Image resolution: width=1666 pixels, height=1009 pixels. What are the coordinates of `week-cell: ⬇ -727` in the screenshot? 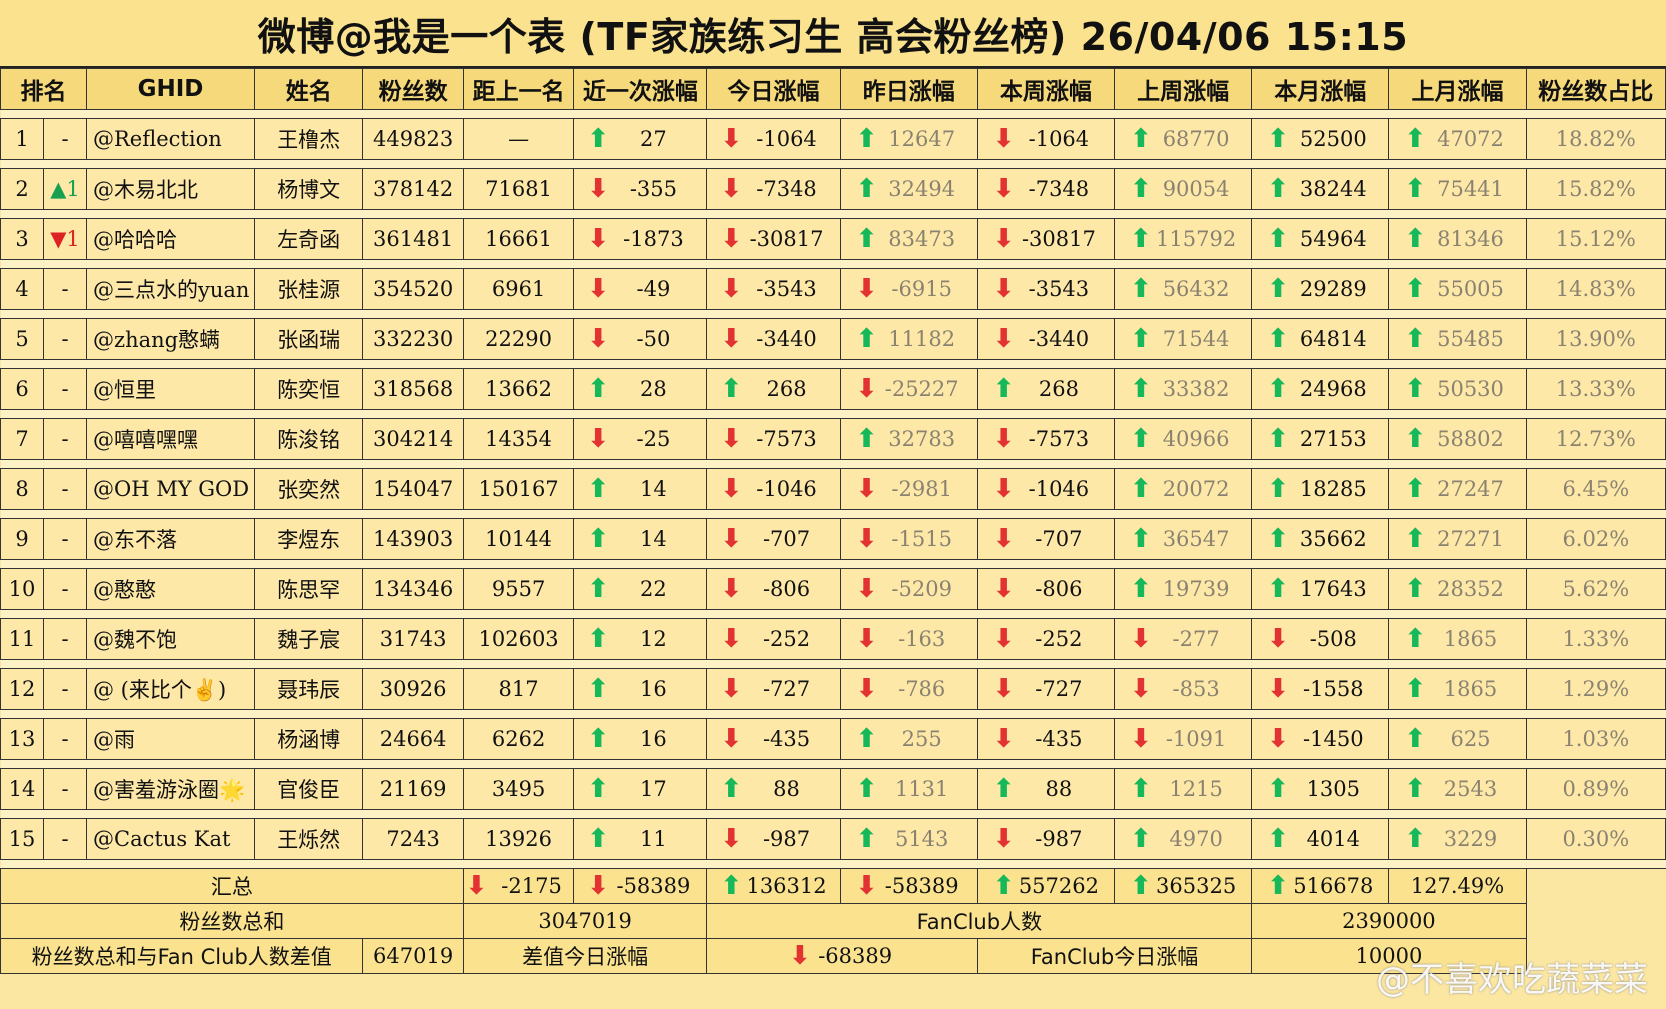 It's located at (1046, 689).